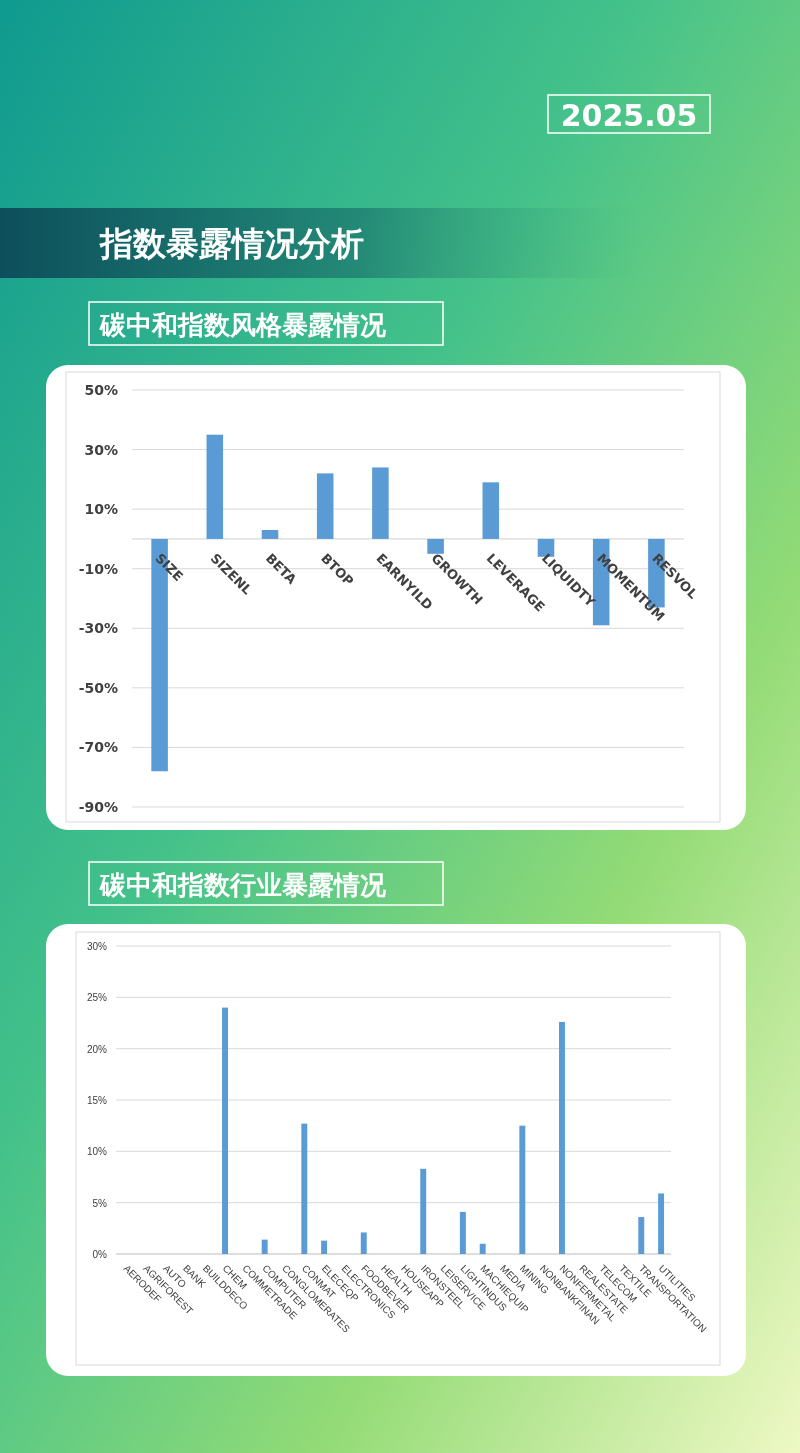 The width and height of the screenshot is (800, 1453). Describe the element at coordinates (98, 747) in the screenshot. I see `y-tick-label: -70%` at that location.